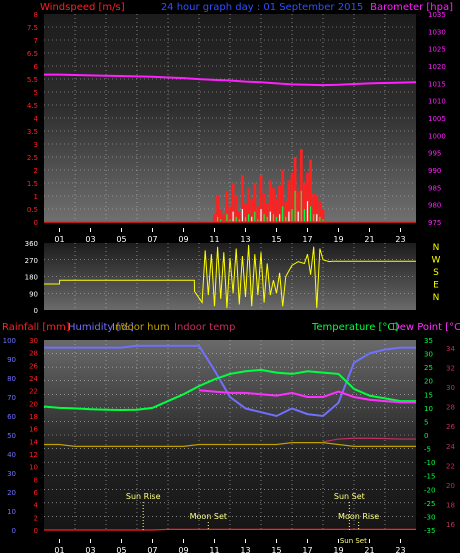  I want to click on temperature-tick-label: -5, so click(427, 450).